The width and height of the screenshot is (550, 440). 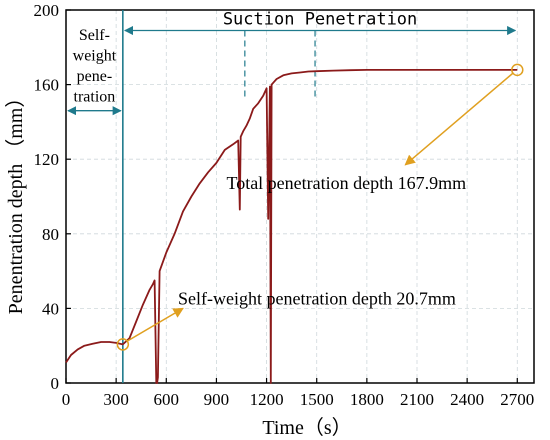 I want to click on y-tick-label: 0, so click(x=55, y=383).